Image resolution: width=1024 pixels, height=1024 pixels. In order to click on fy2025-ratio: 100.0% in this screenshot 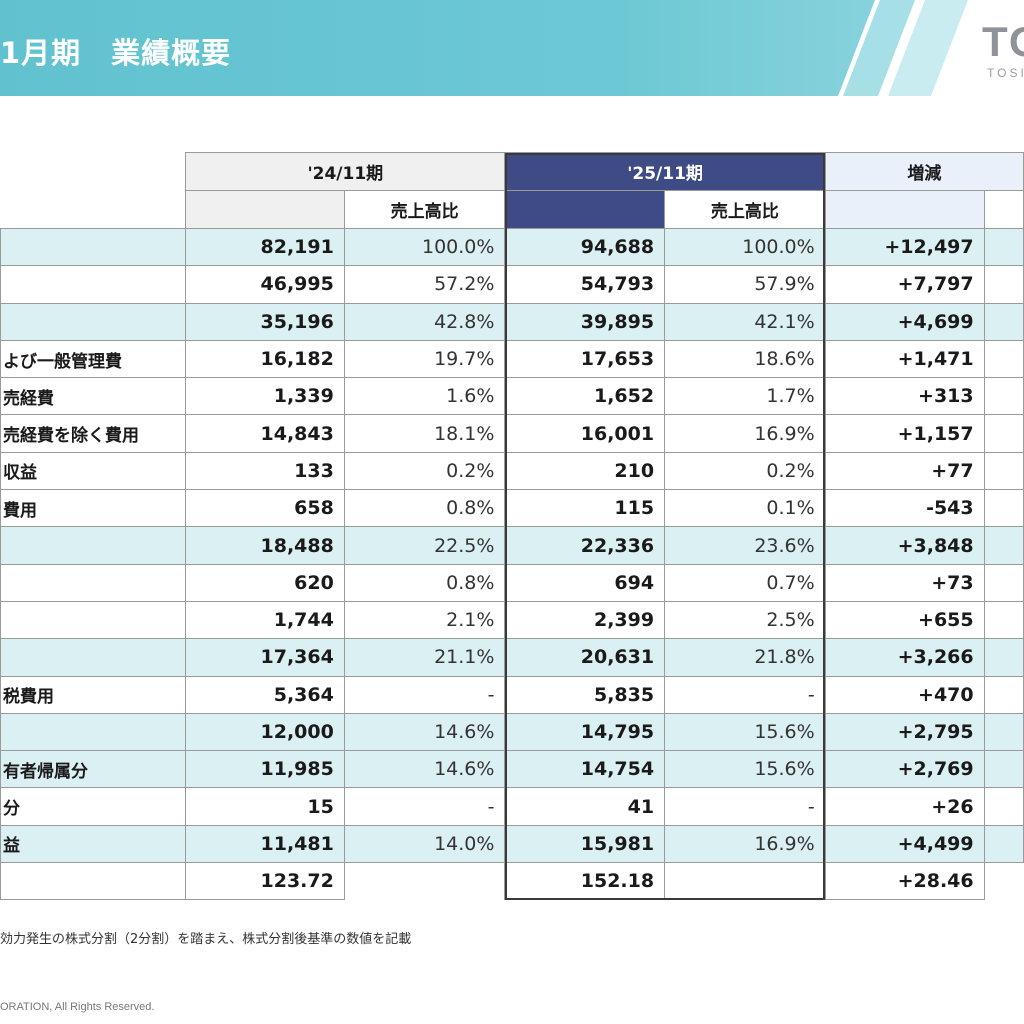, I will do `click(745, 247)`.